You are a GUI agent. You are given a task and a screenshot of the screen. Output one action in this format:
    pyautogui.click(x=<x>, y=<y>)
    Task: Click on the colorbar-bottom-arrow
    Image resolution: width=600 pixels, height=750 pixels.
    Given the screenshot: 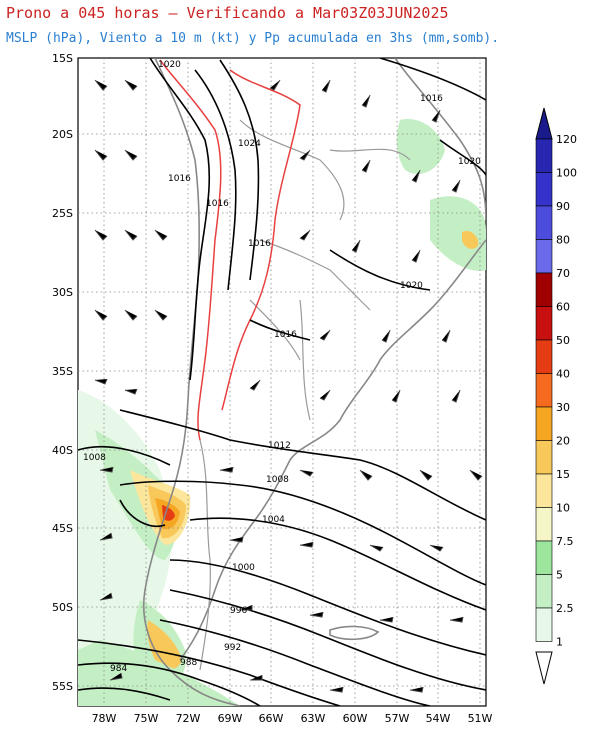 What is the action you would take?
    pyautogui.click(x=544, y=668)
    